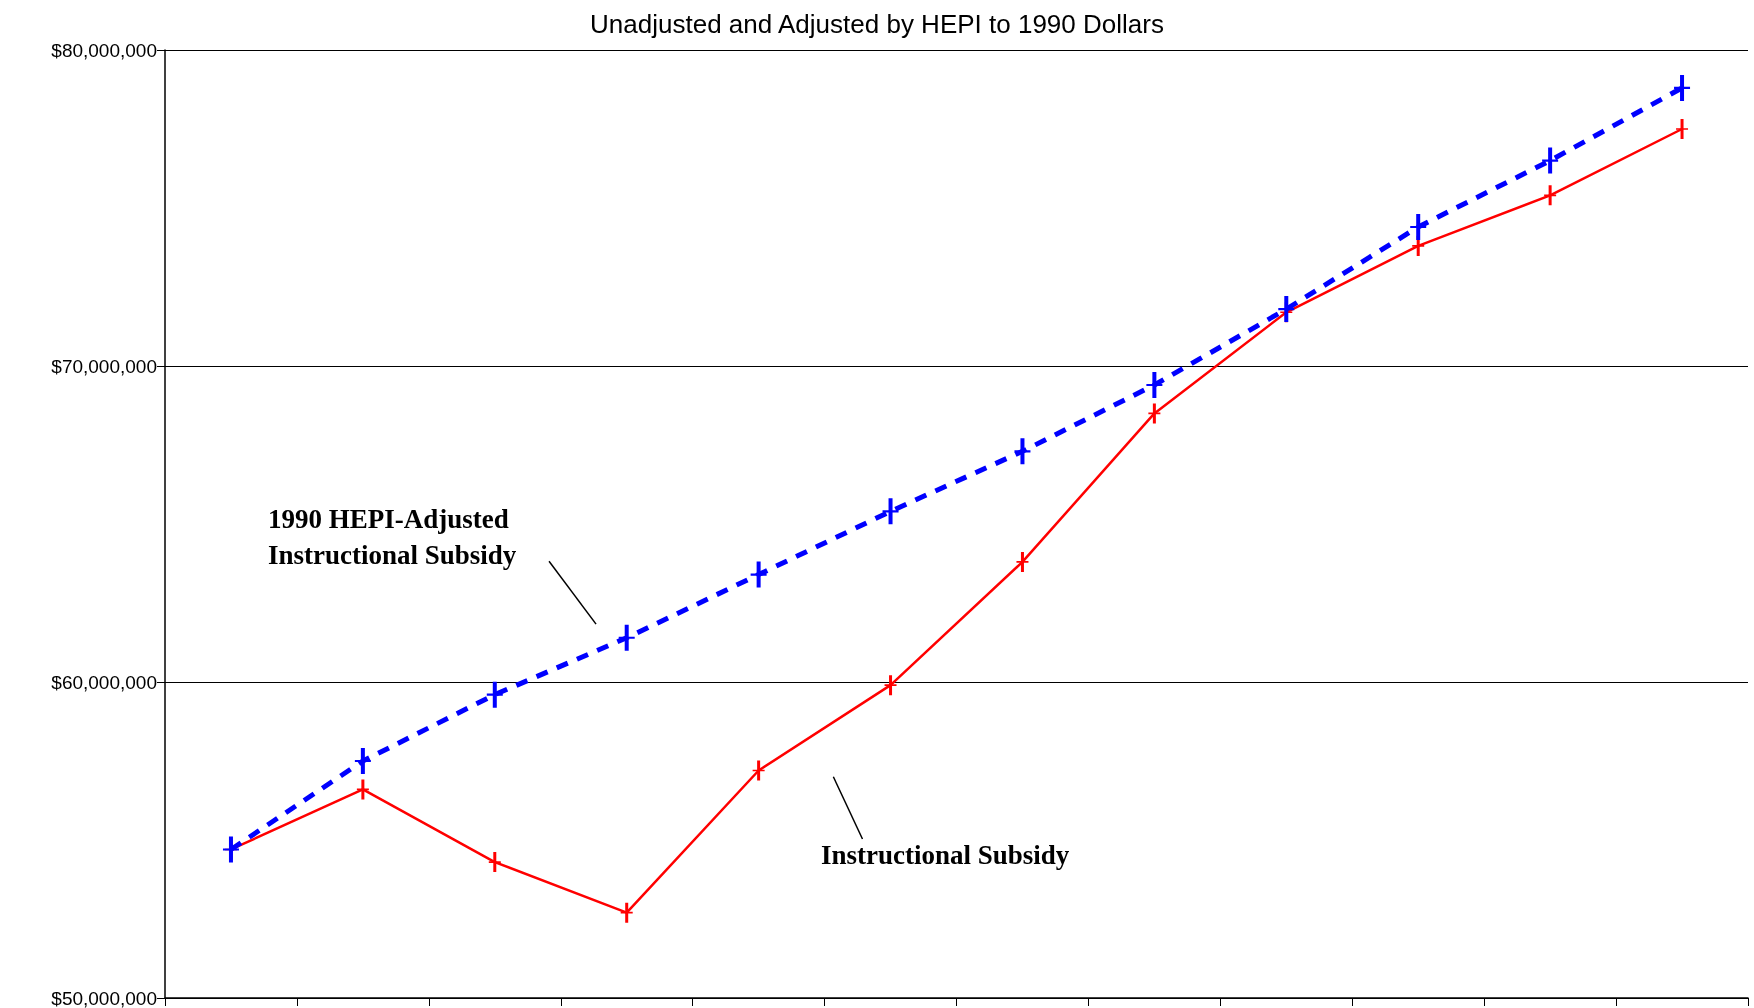  What do you see at coordinates (104, 366) in the screenshot?
I see `y-tick-label: $70,000,000` at bounding box center [104, 366].